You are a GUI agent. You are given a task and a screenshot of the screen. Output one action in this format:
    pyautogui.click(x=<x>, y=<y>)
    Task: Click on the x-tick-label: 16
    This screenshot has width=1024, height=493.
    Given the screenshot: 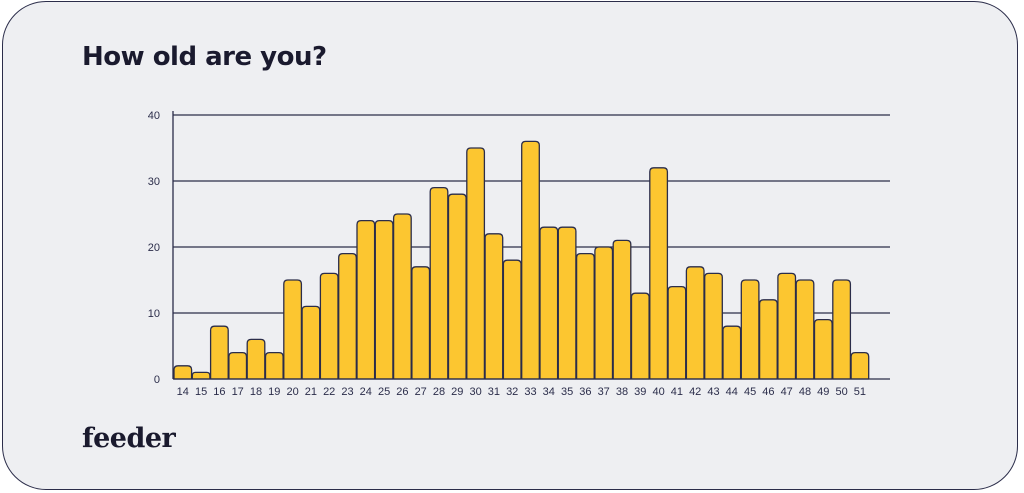 What is the action you would take?
    pyautogui.click(x=219, y=392)
    